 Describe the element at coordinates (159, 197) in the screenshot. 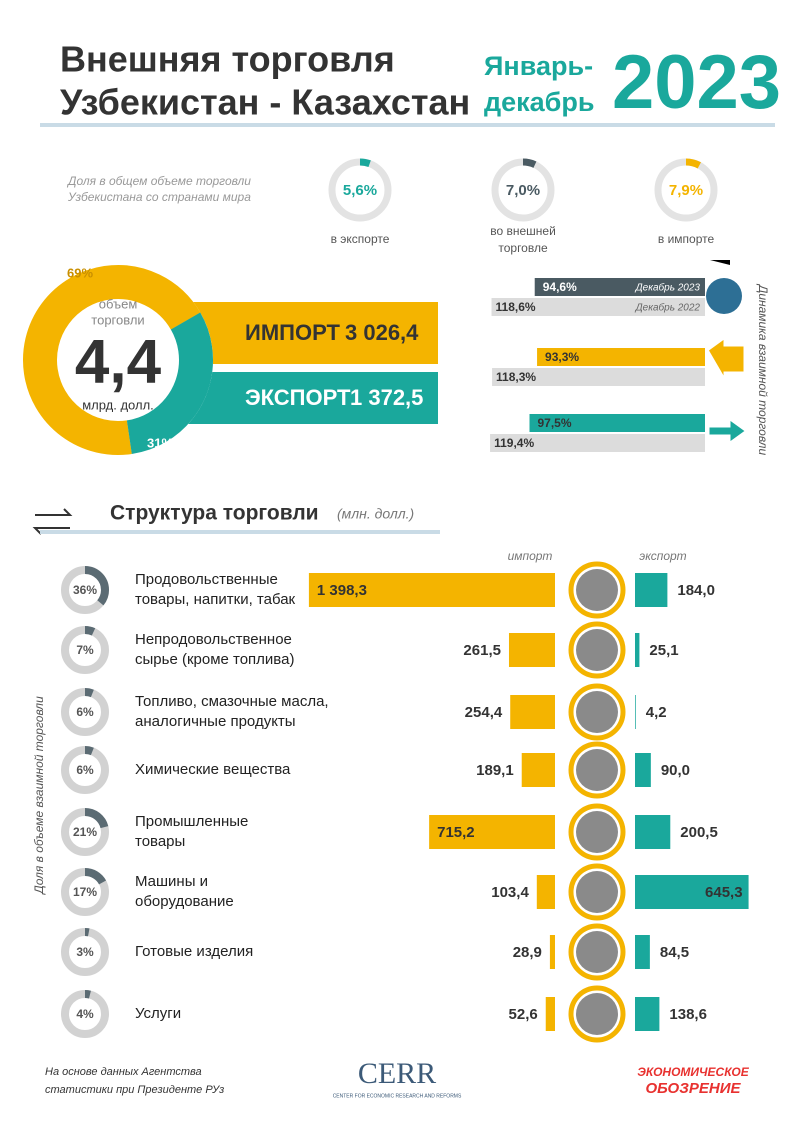

I see `shares-caption: Узбекистана со странами мира` at that location.